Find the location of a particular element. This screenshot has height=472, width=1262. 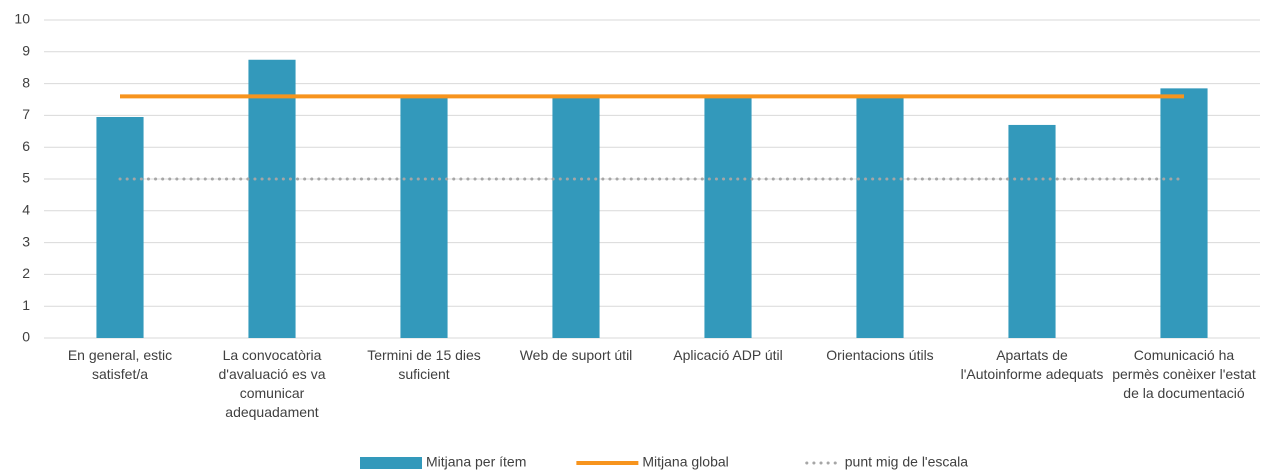

x-tick-label: Orientacions útils is located at coordinates (880, 355).